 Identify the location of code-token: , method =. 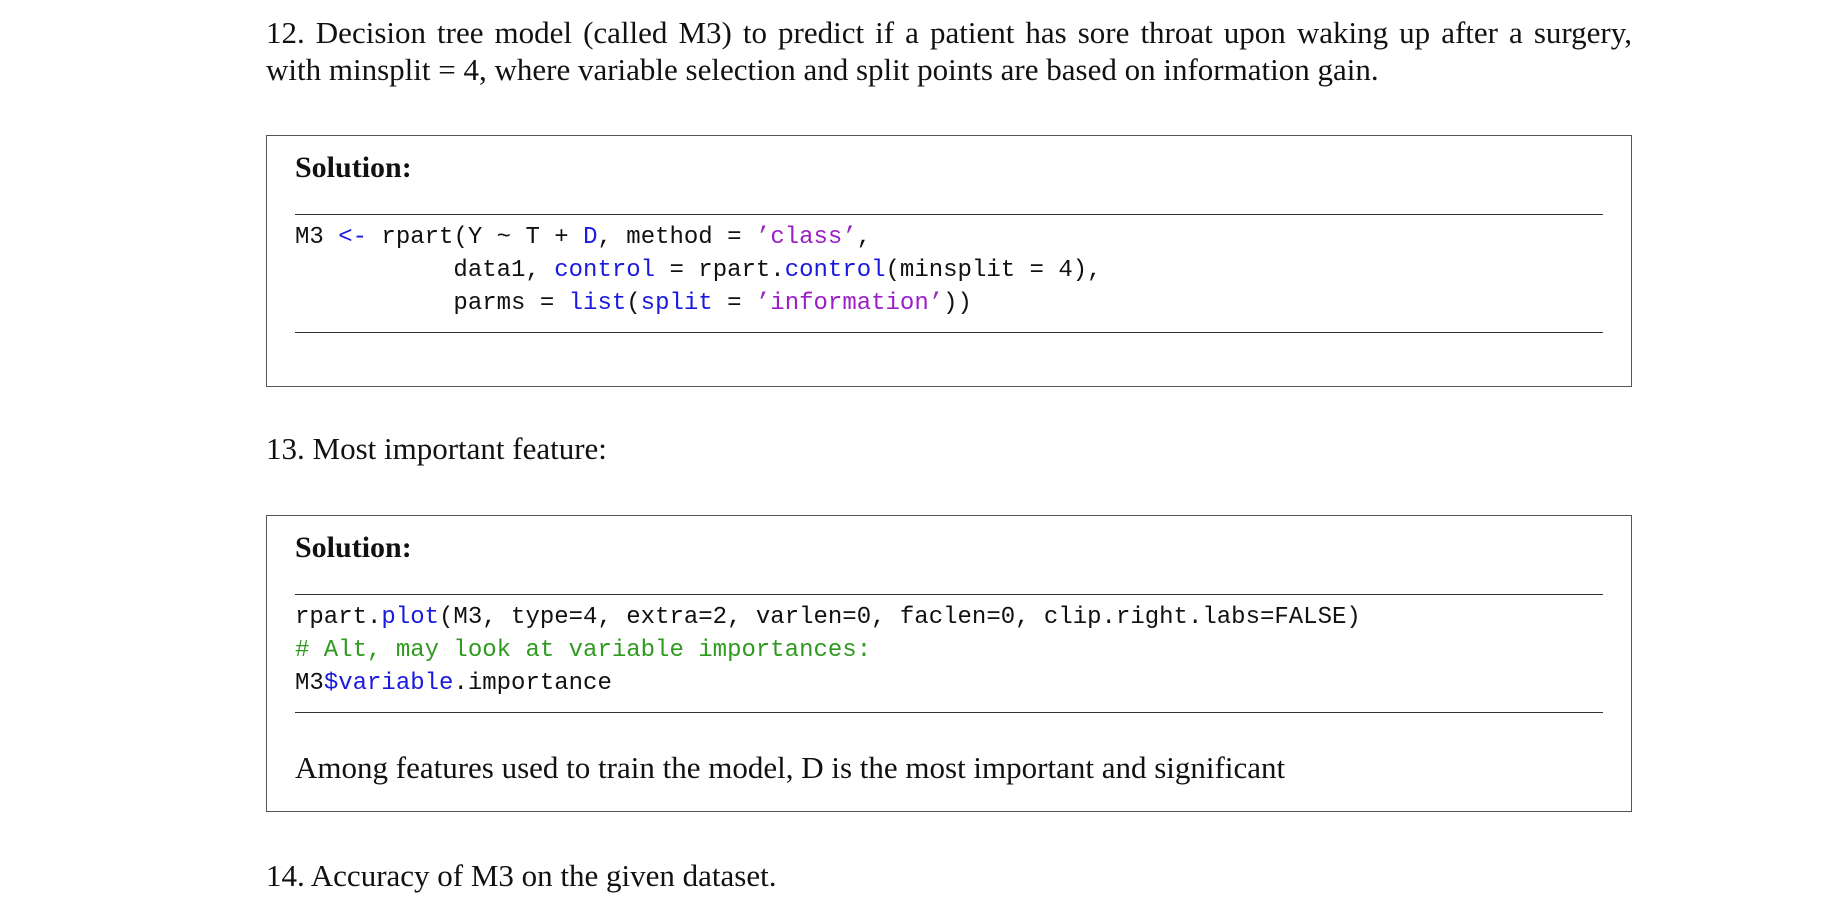
(676, 237).